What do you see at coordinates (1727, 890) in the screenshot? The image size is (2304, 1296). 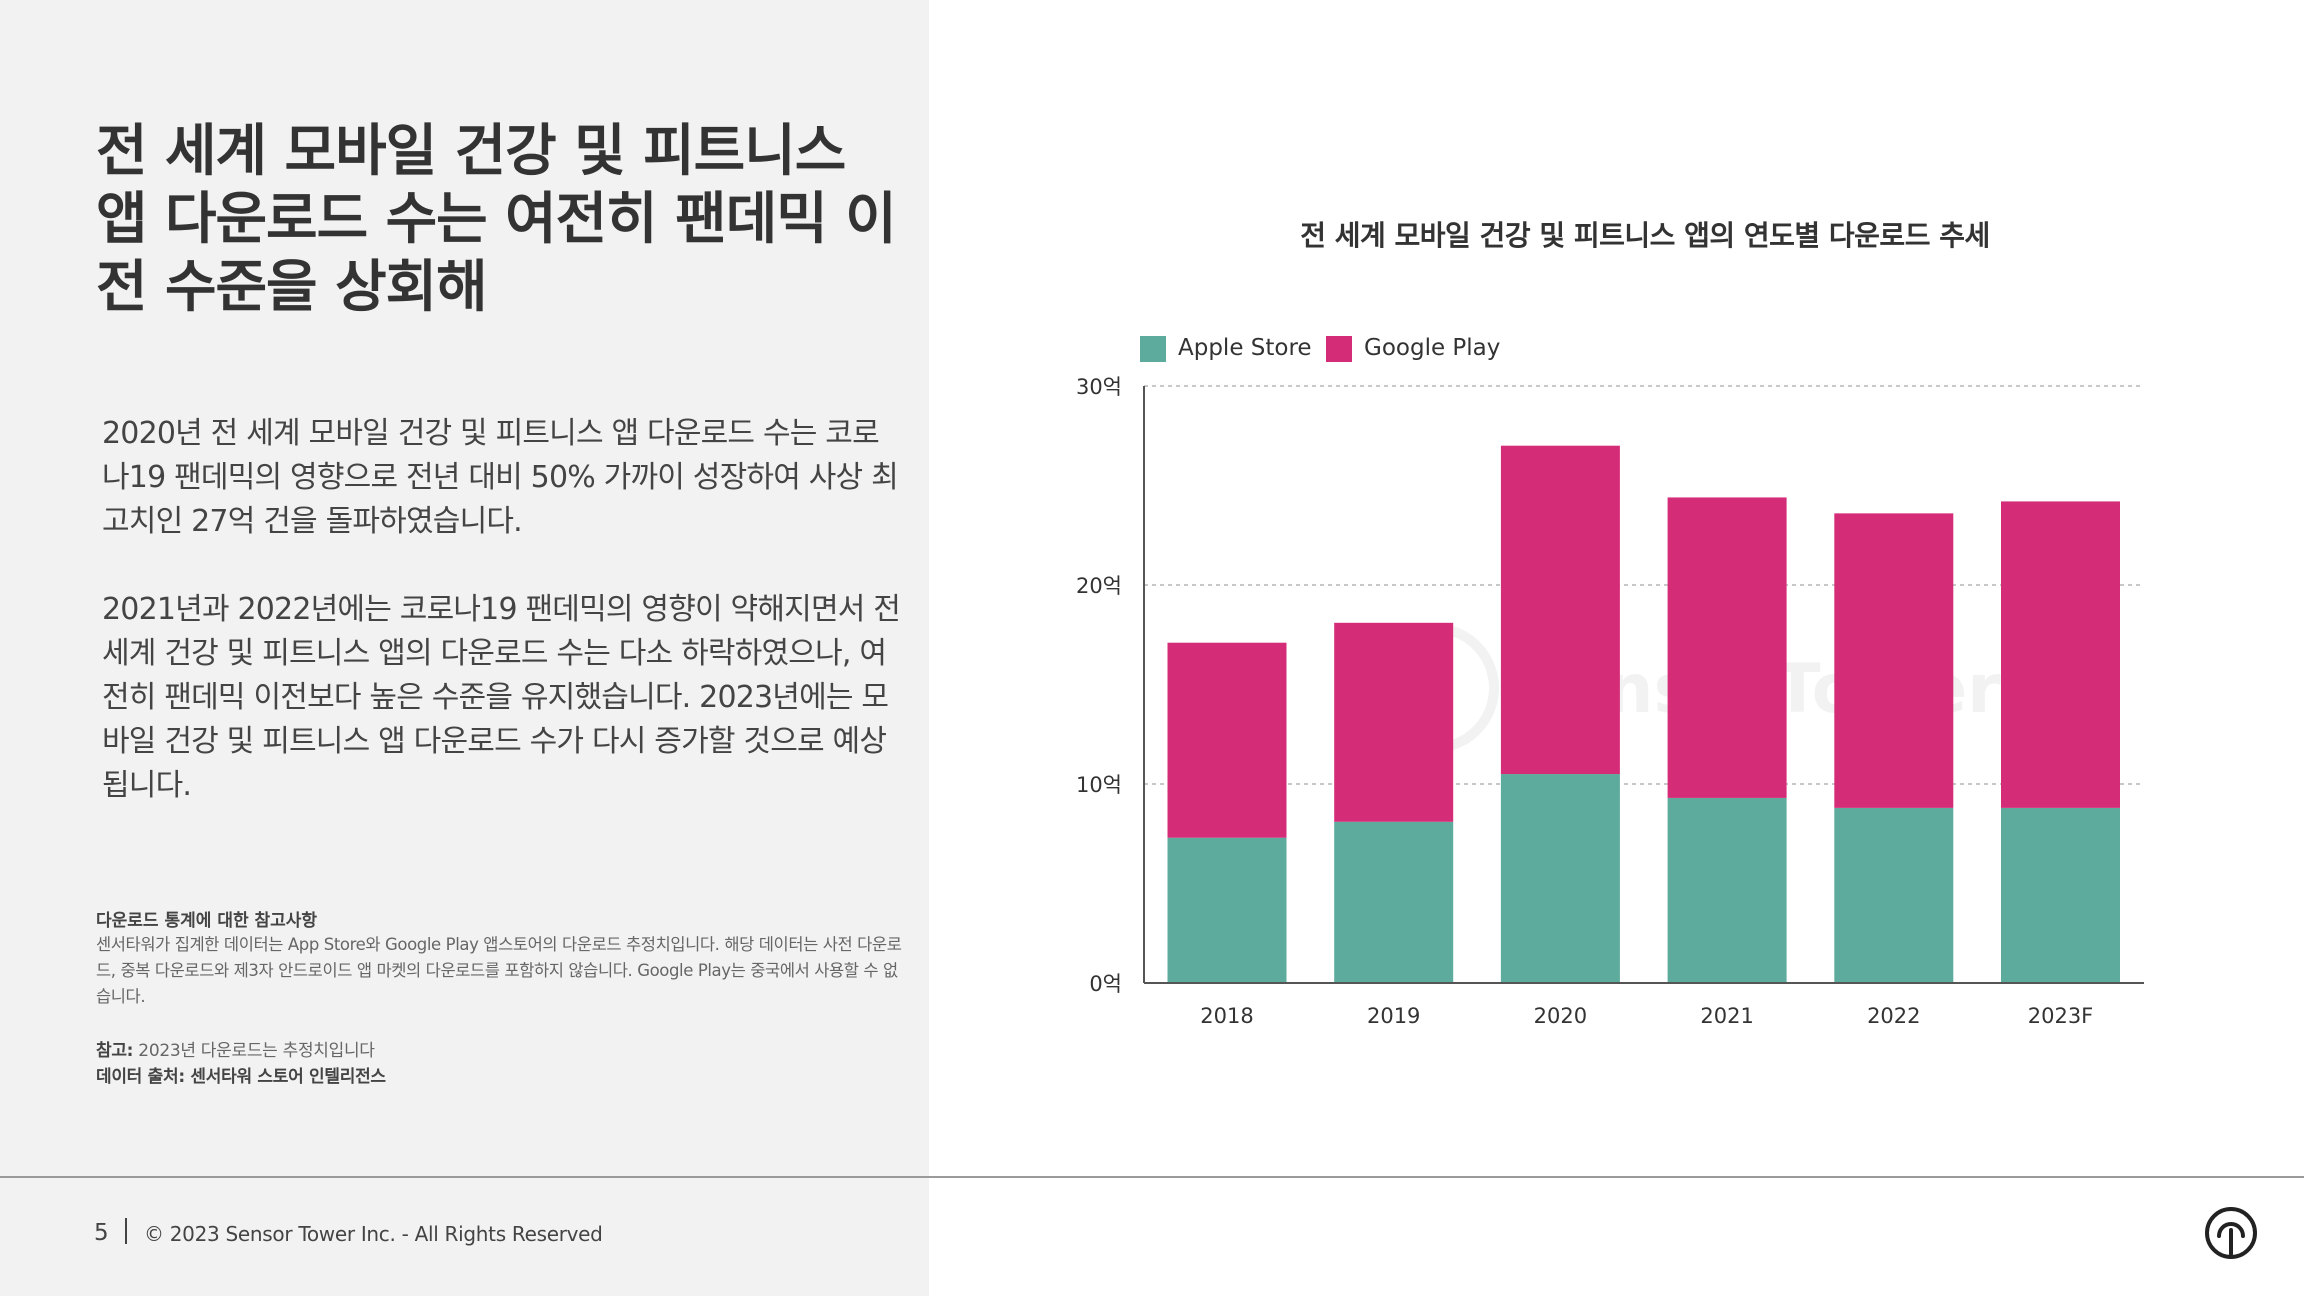 I see `bar-apple-store-2021` at bounding box center [1727, 890].